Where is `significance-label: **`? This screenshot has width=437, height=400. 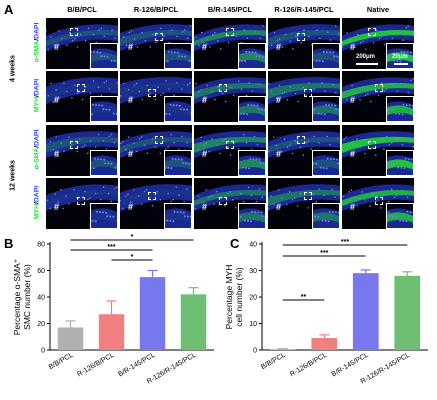 significance-label: ** is located at coordinates (304, 297).